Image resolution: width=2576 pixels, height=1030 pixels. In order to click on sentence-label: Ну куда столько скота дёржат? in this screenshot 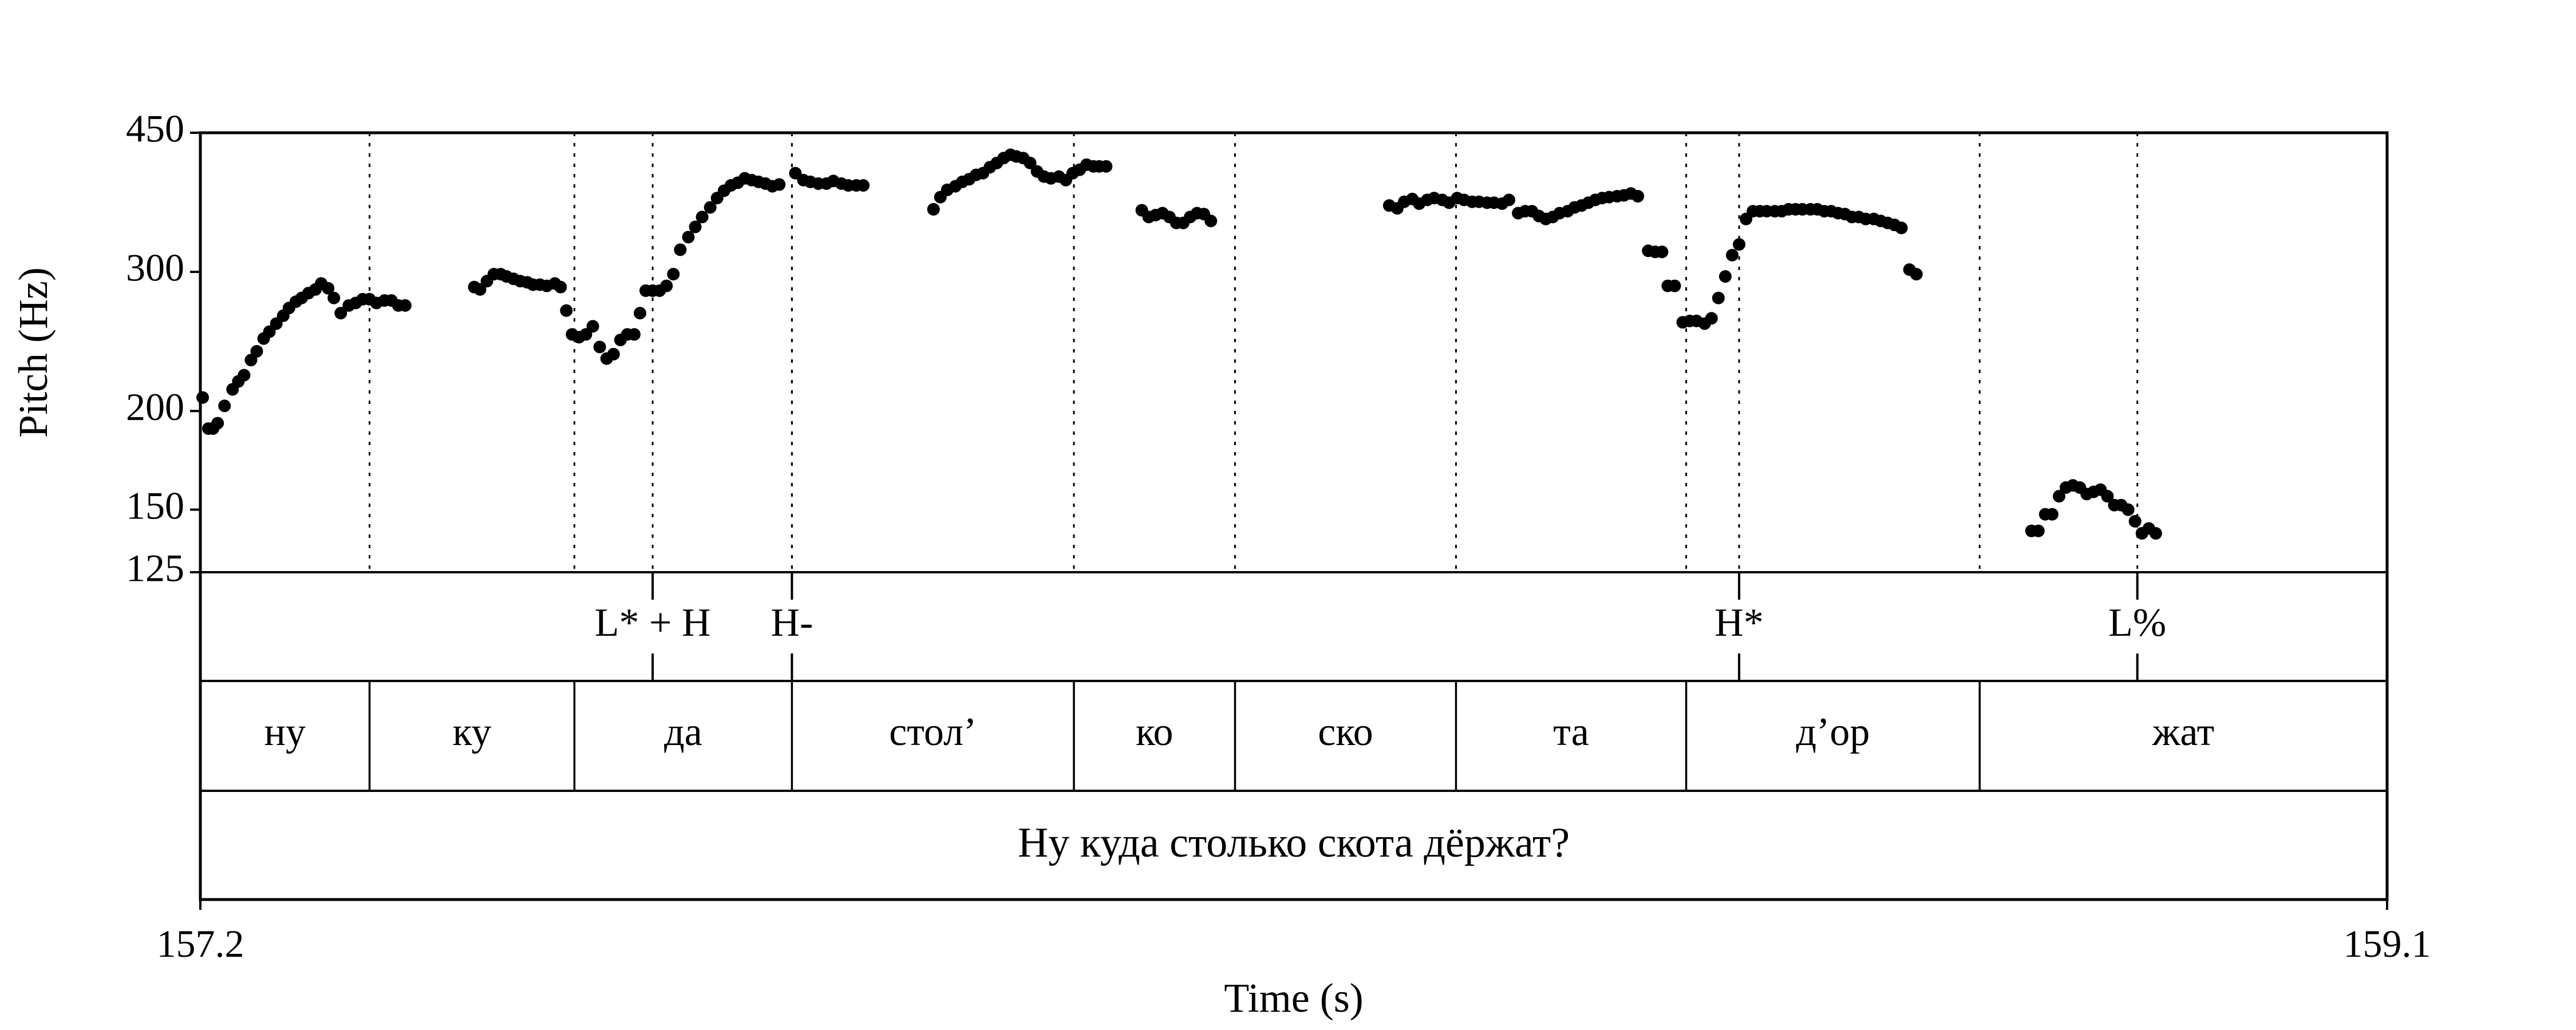, I will do `click(1294, 842)`.